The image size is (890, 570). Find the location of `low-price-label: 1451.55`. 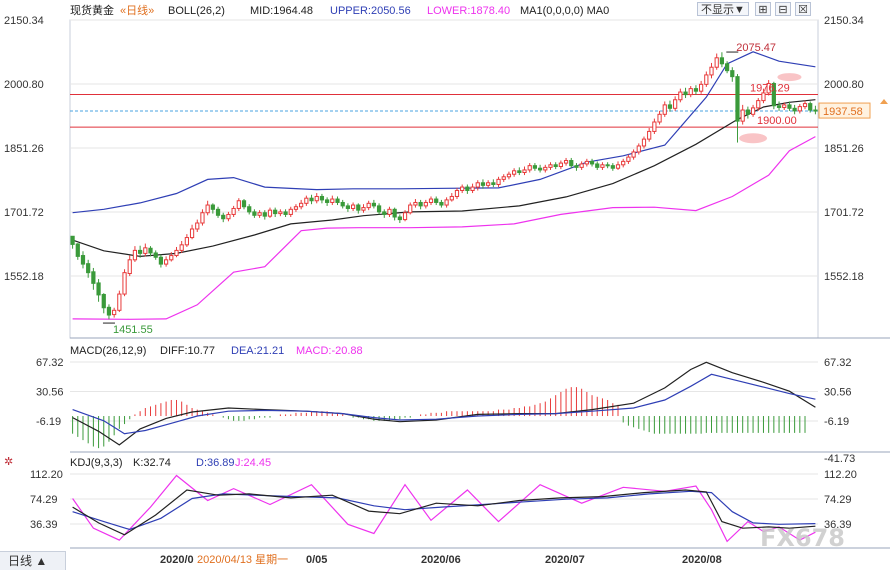

low-price-label: 1451.55 is located at coordinates (133, 330).